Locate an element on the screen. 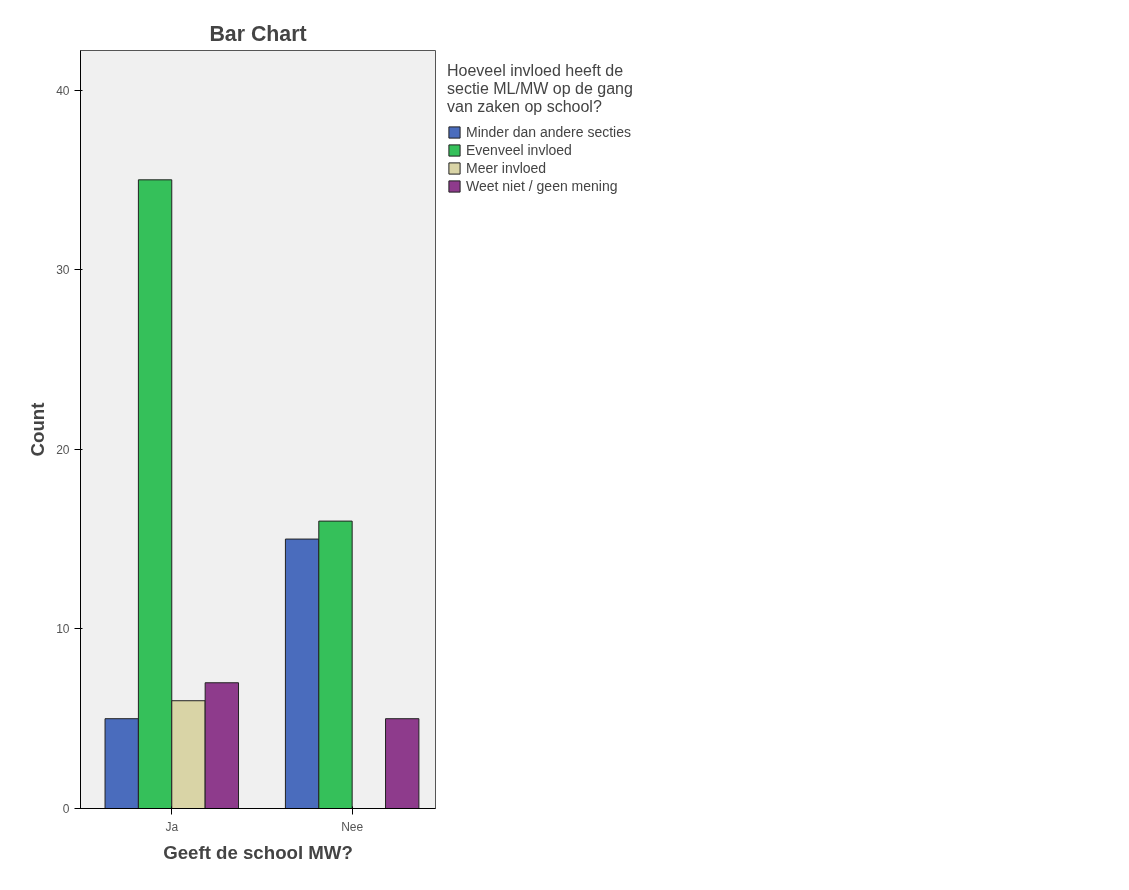 The width and height of the screenshot is (1129, 890). legend-title: Hoeveel invloed heeft de sectie ML/MW op de gang van zaken op school? is located at coordinates (540, 89).